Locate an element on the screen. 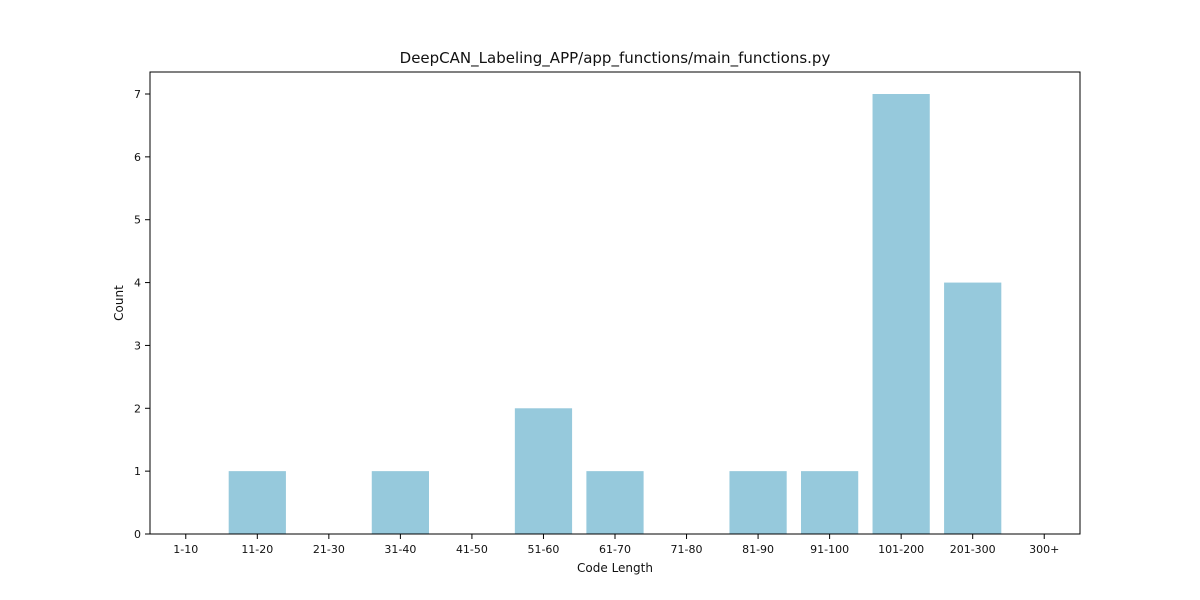  x-tick-label: 81-90 is located at coordinates (758, 549).